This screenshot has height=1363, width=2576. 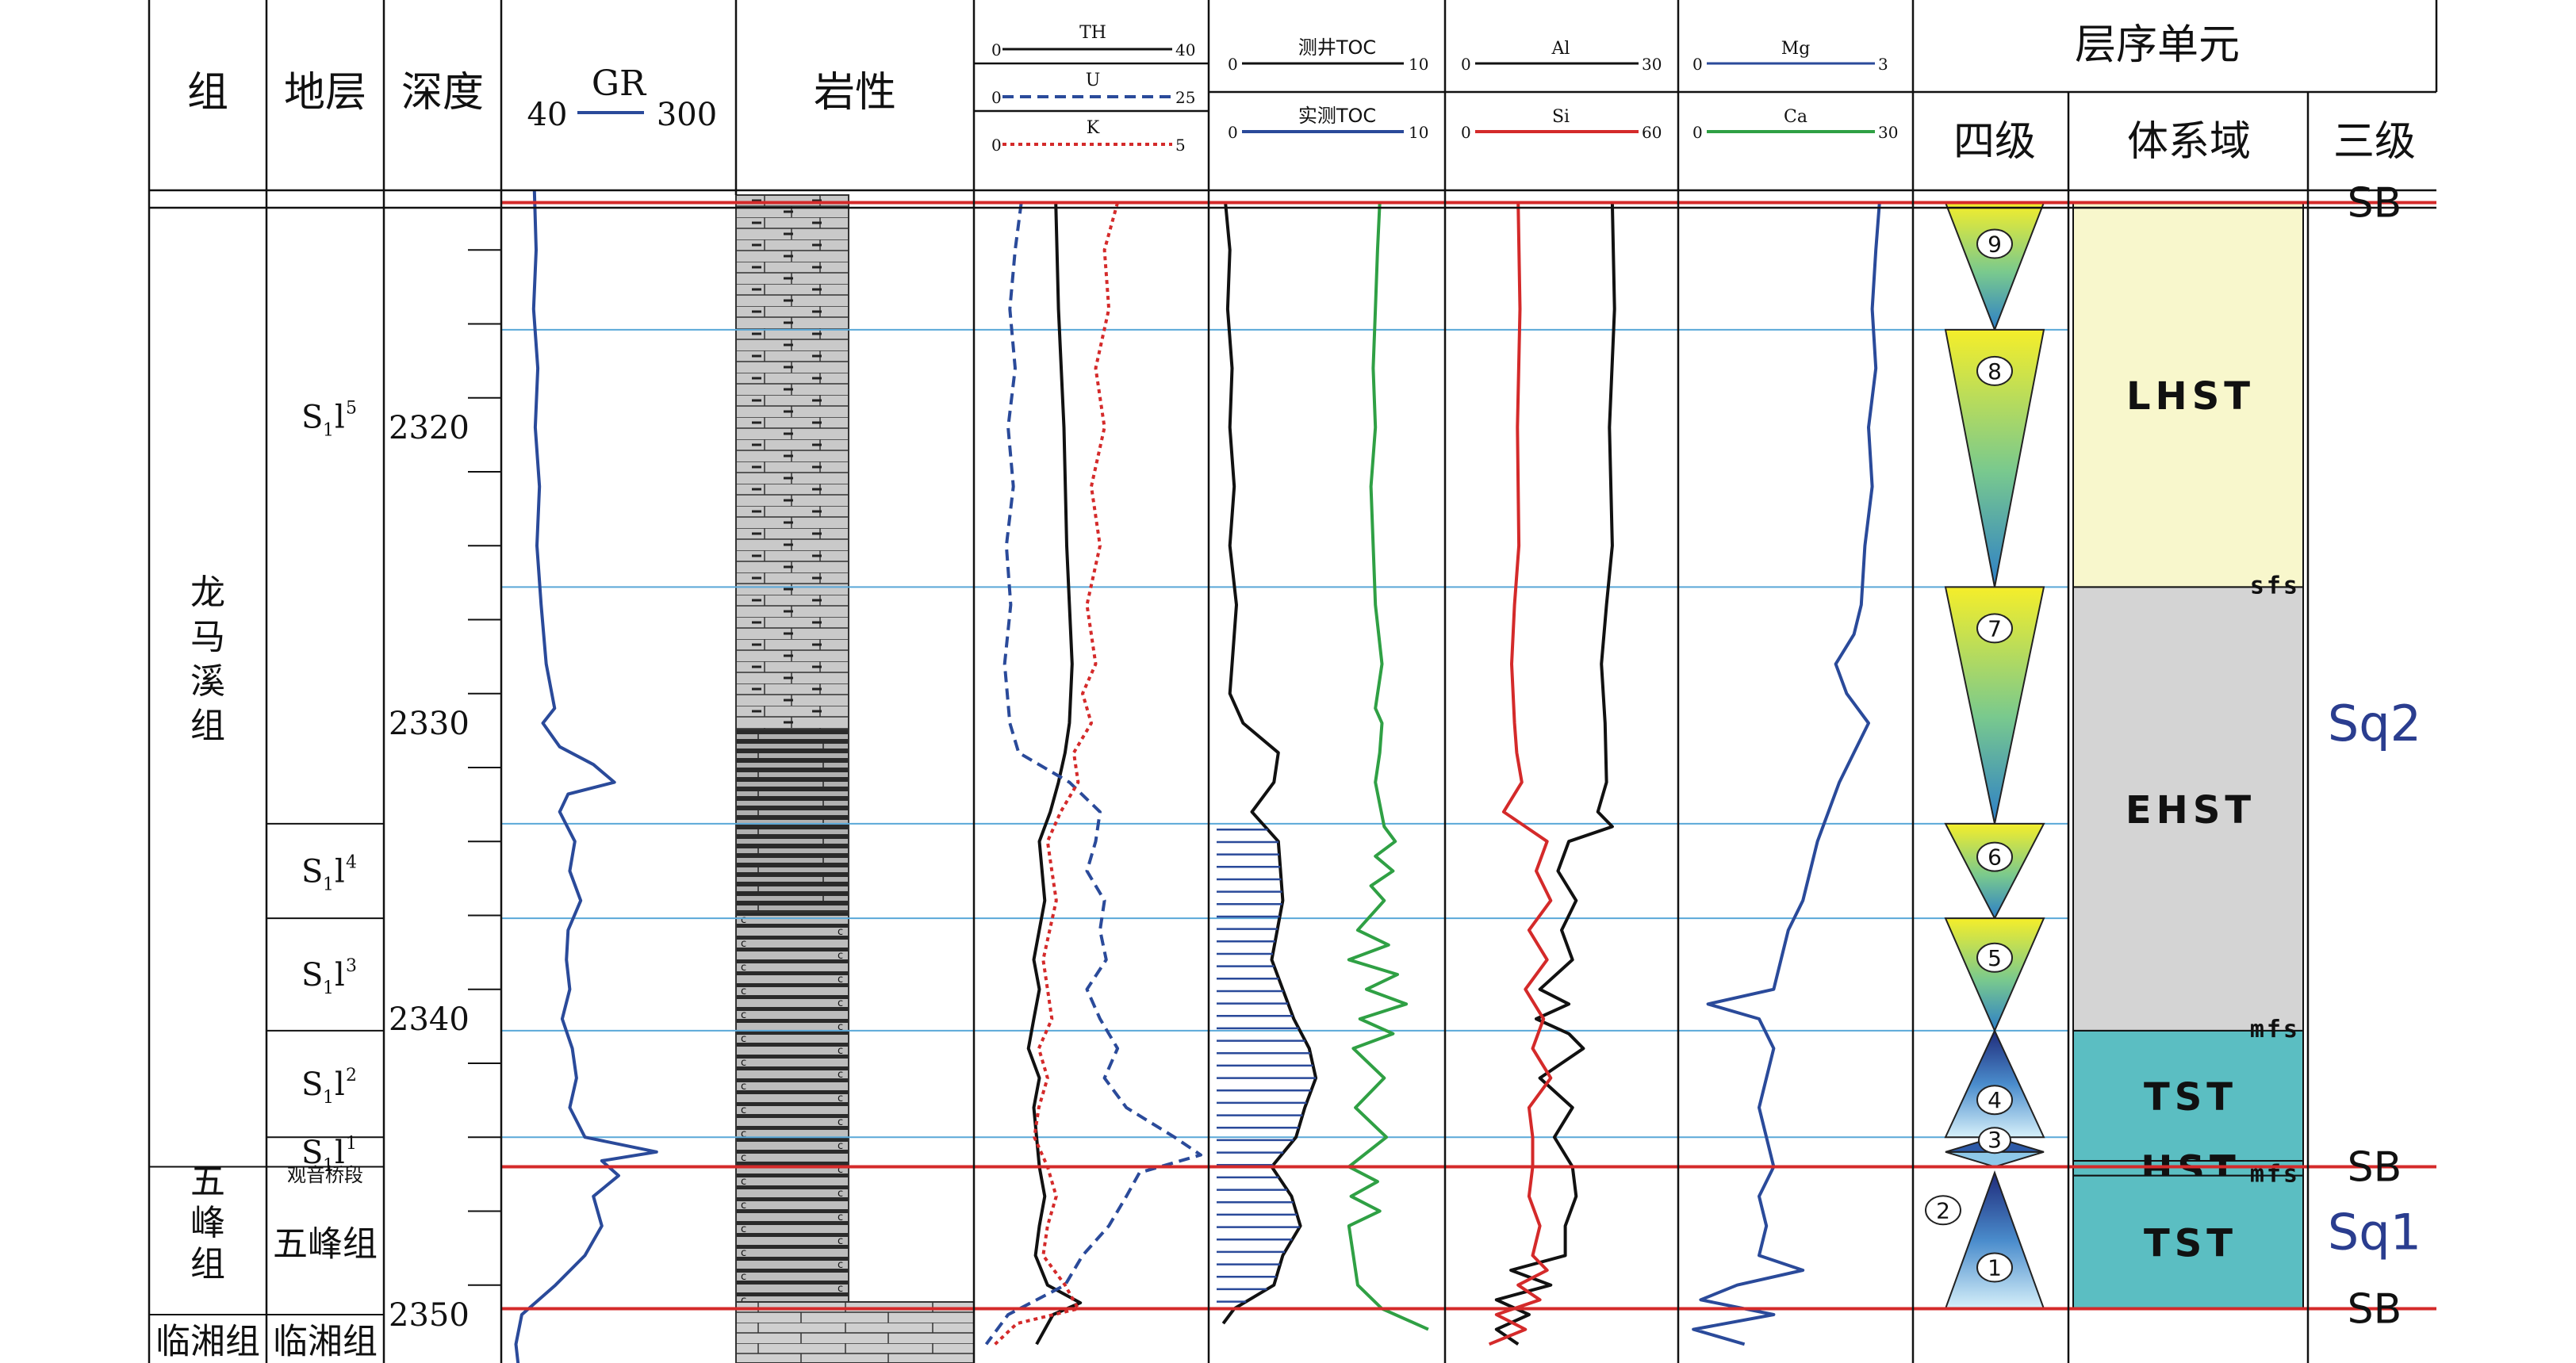 I want to click on toc-log-header-name: 测井TOC, so click(x=1337, y=47).